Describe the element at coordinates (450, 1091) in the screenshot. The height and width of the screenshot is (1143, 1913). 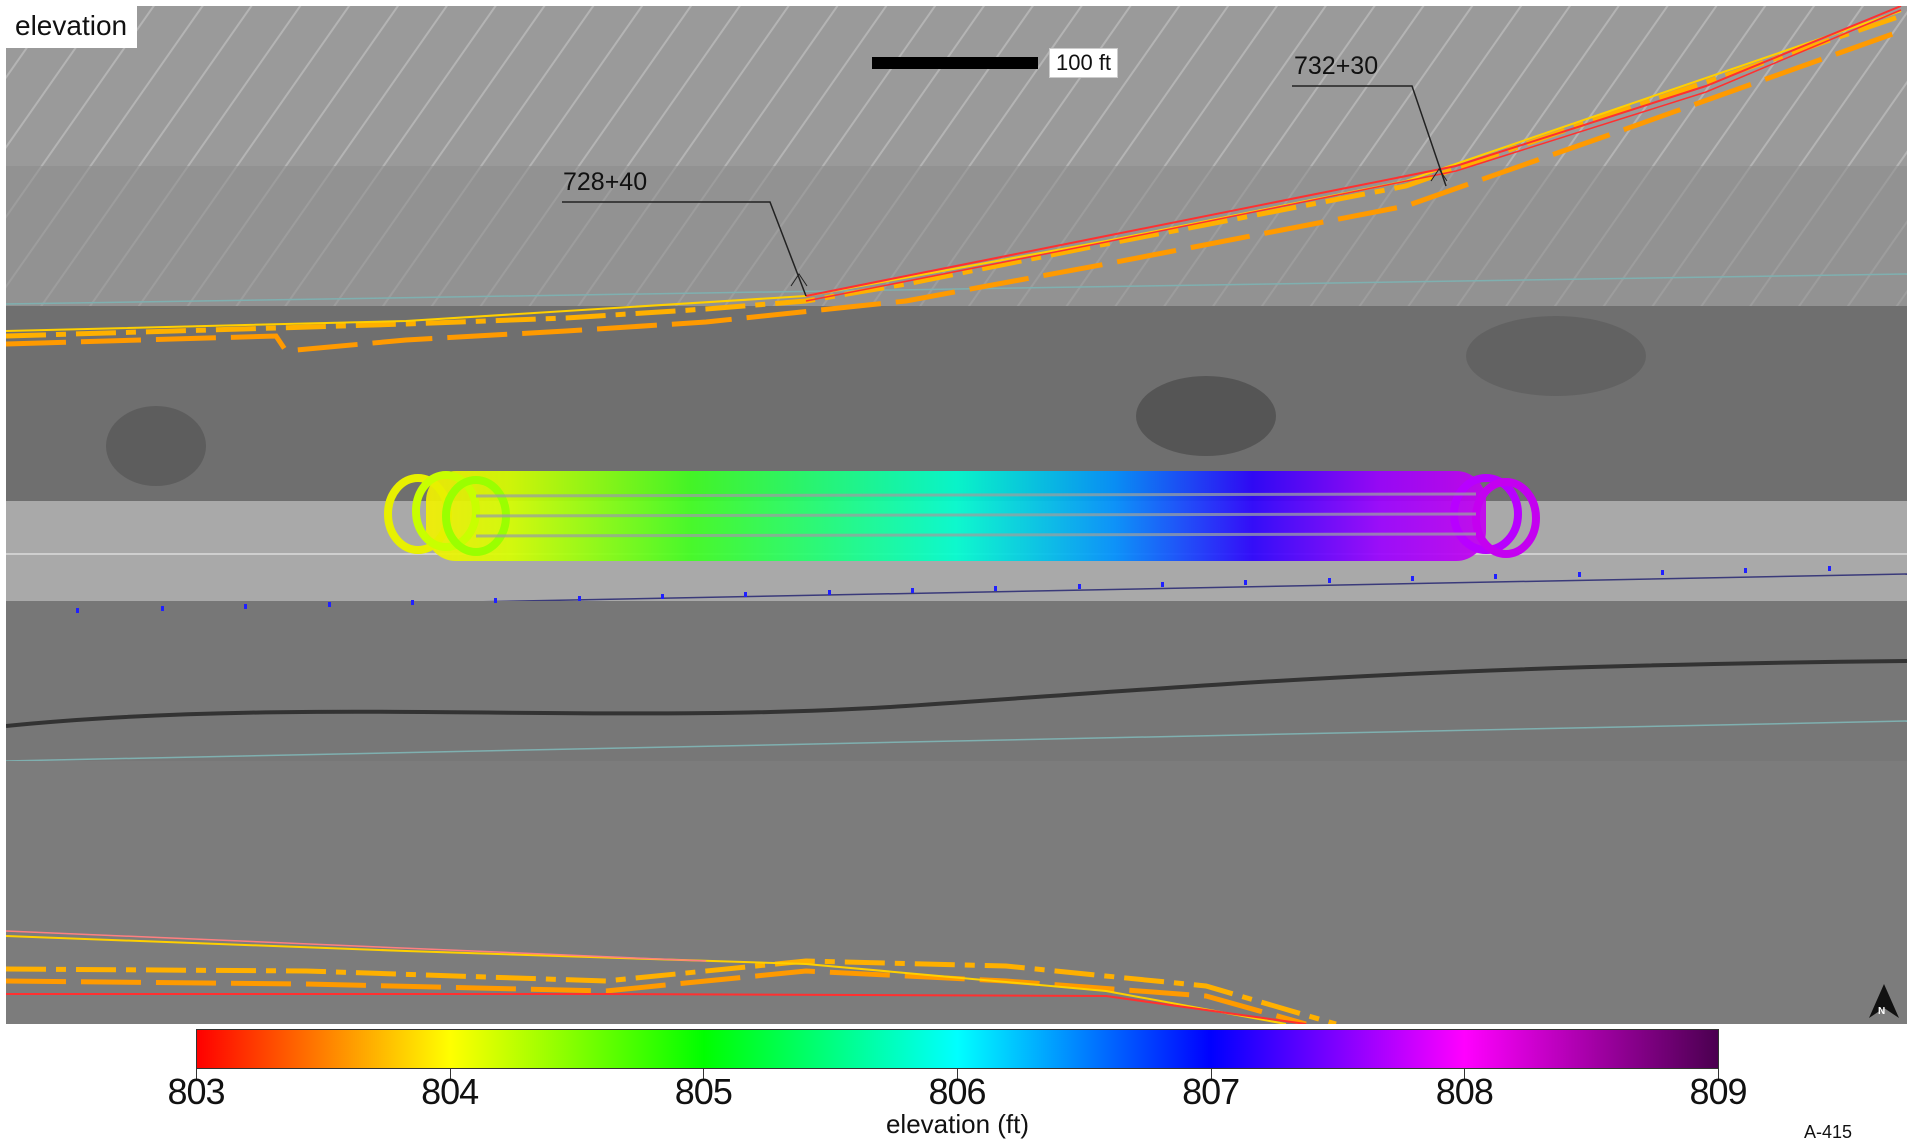
I see `colorbar-tick-label: 804` at that location.